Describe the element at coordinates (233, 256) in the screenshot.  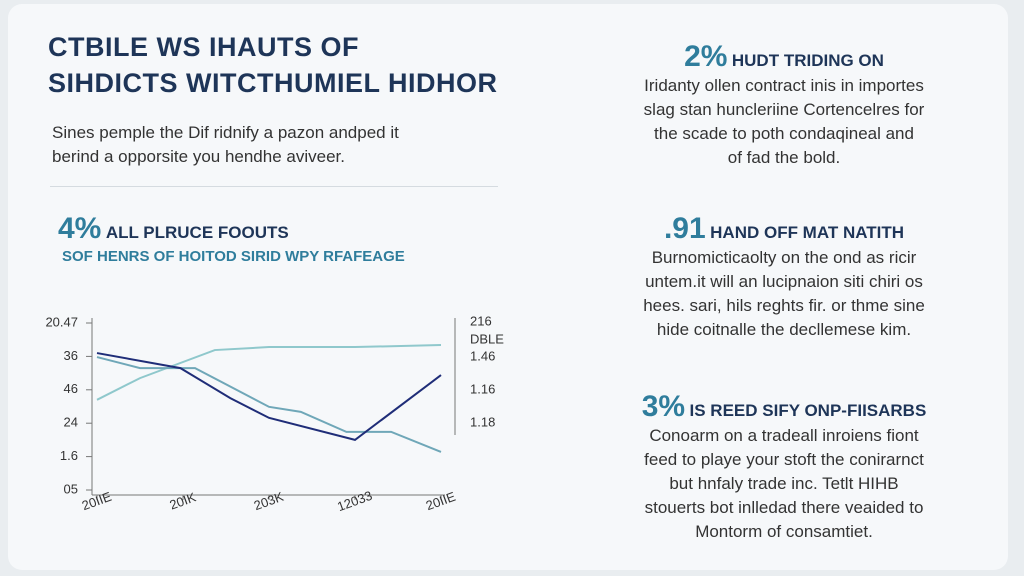
I see `stat-sublabel: SOF HENRS OF HOITOD SIRID WPY RFAFEAGE` at that location.